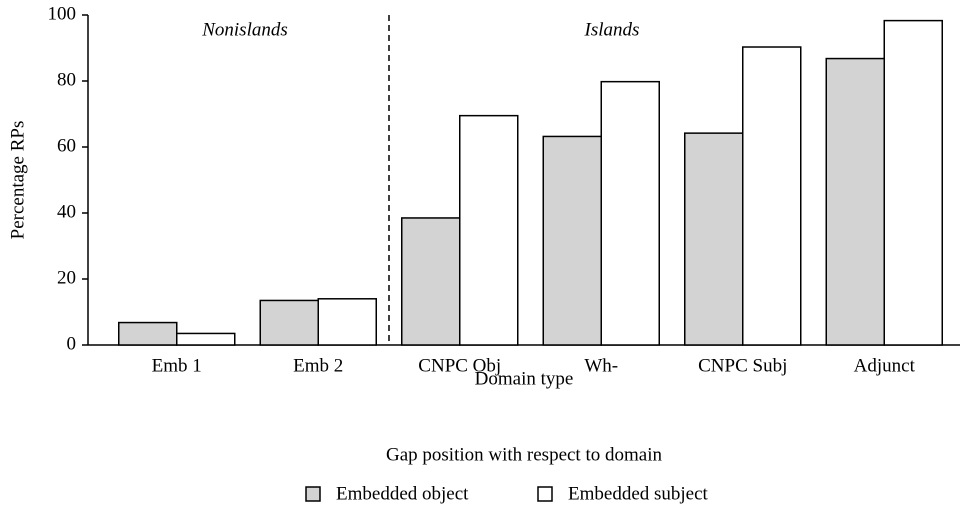 The width and height of the screenshot is (968, 510). What do you see at coordinates (402, 493) in the screenshot?
I see `legend-label: Embedded object` at bounding box center [402, 493].